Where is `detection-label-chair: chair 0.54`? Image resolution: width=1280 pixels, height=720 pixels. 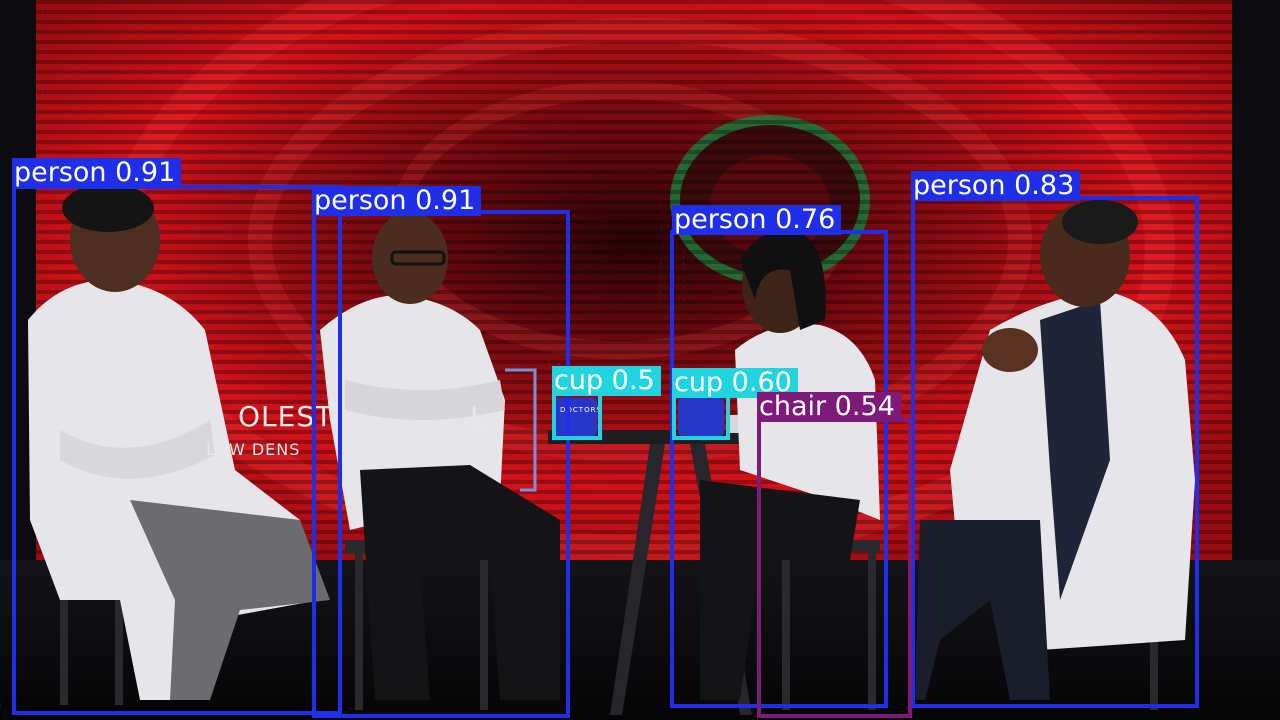
detection-label-chair: chair 0.54 is located at coordinates (829, 407).